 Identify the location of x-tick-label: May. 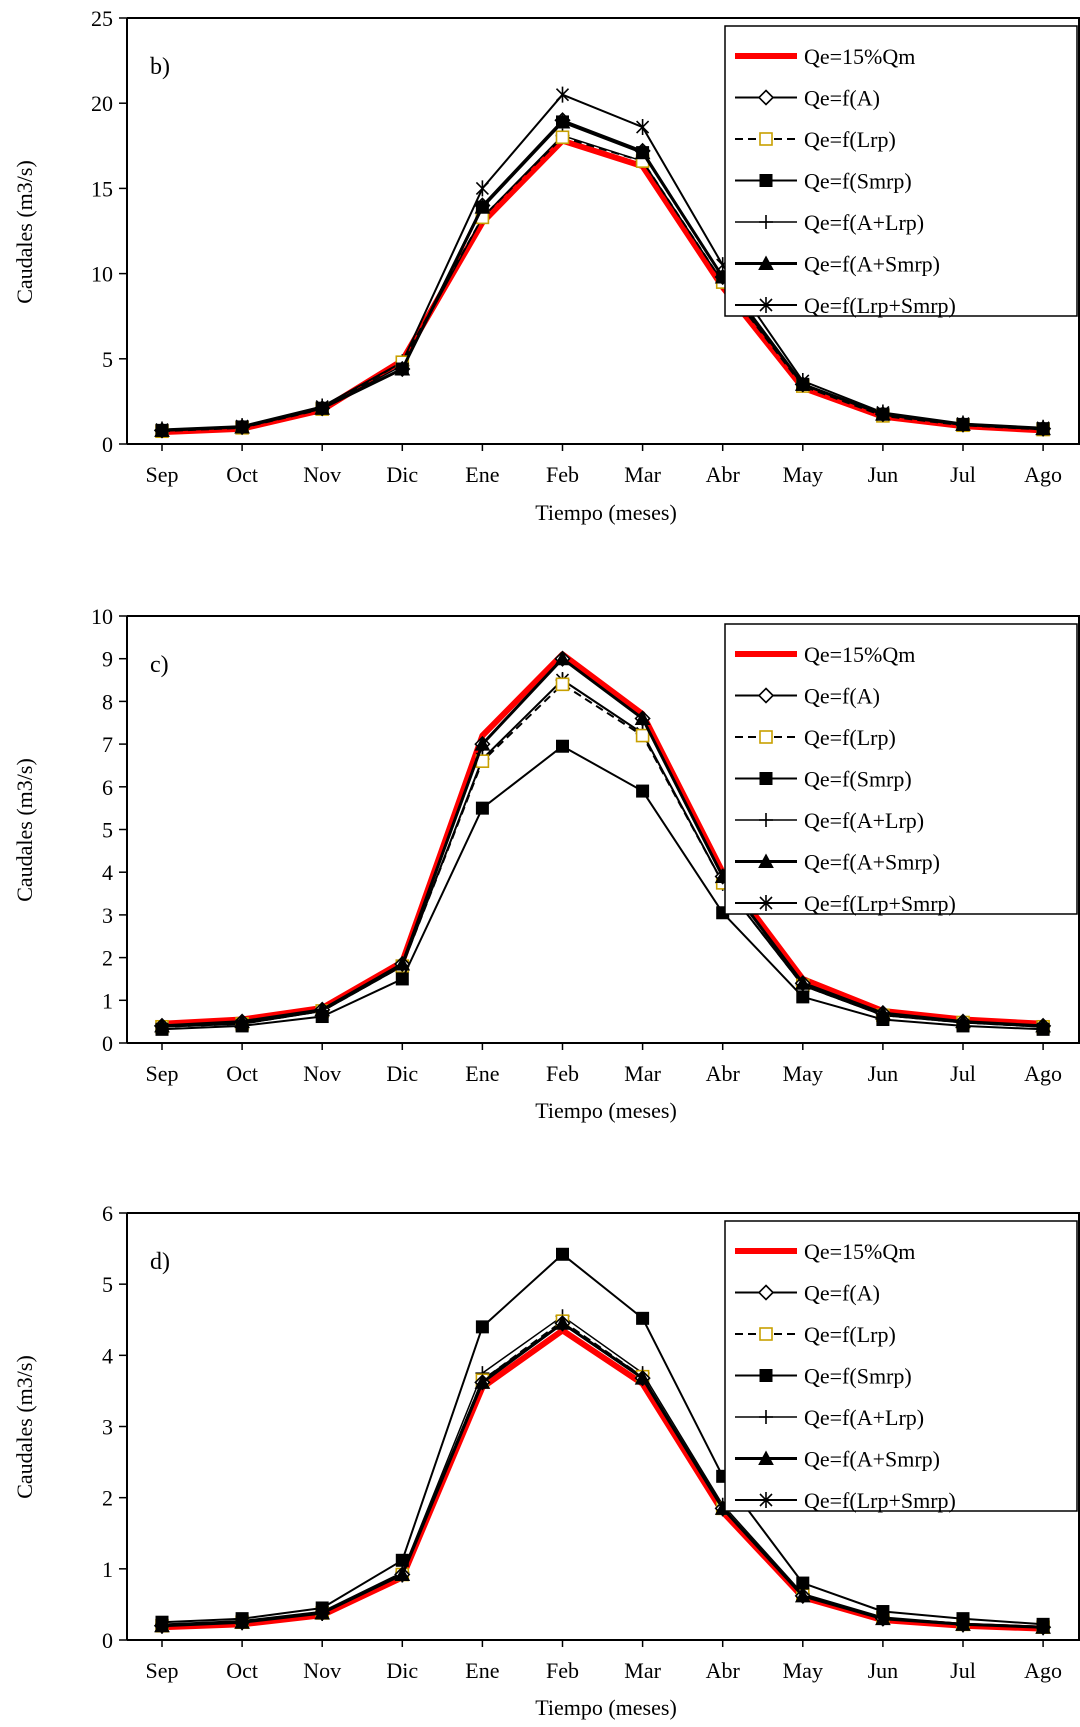
(803, 1073).